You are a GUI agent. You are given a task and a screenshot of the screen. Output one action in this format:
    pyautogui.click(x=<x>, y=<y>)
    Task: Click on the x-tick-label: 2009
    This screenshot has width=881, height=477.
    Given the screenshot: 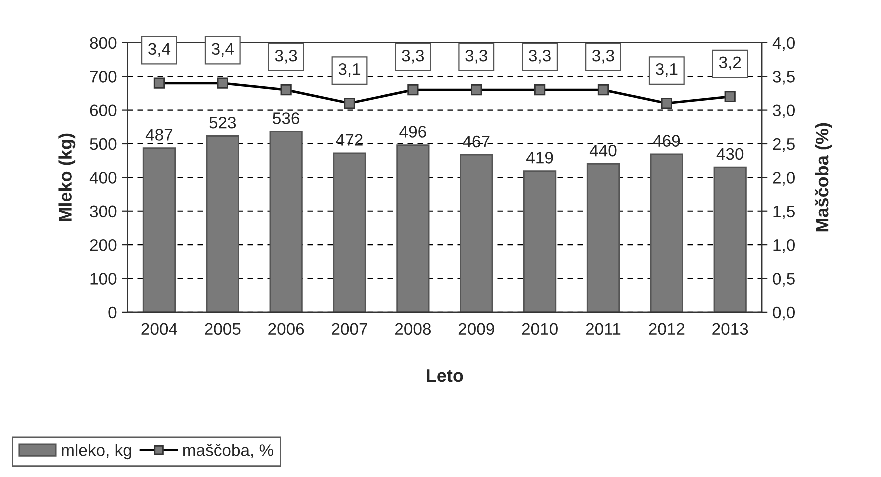 What is the action you would take?
    pyautogui.click(x=476, y=329)
    